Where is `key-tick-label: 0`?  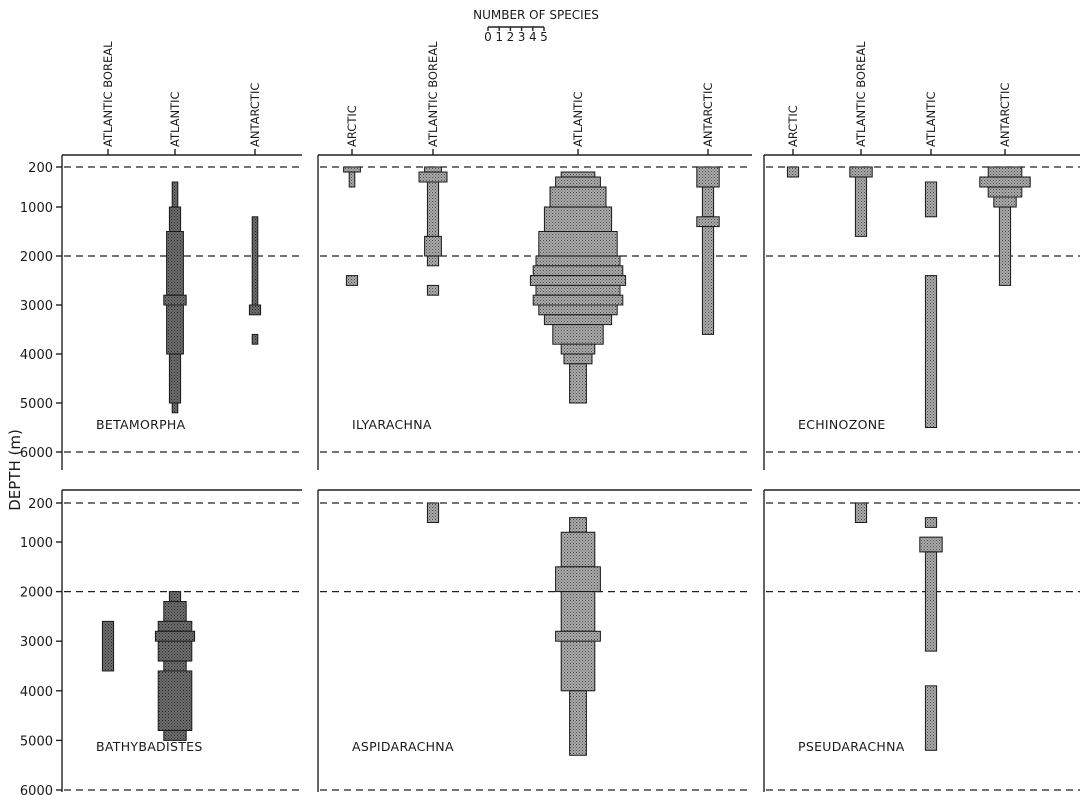
key-tick-label: 0 is located at coordinates (488, 37).